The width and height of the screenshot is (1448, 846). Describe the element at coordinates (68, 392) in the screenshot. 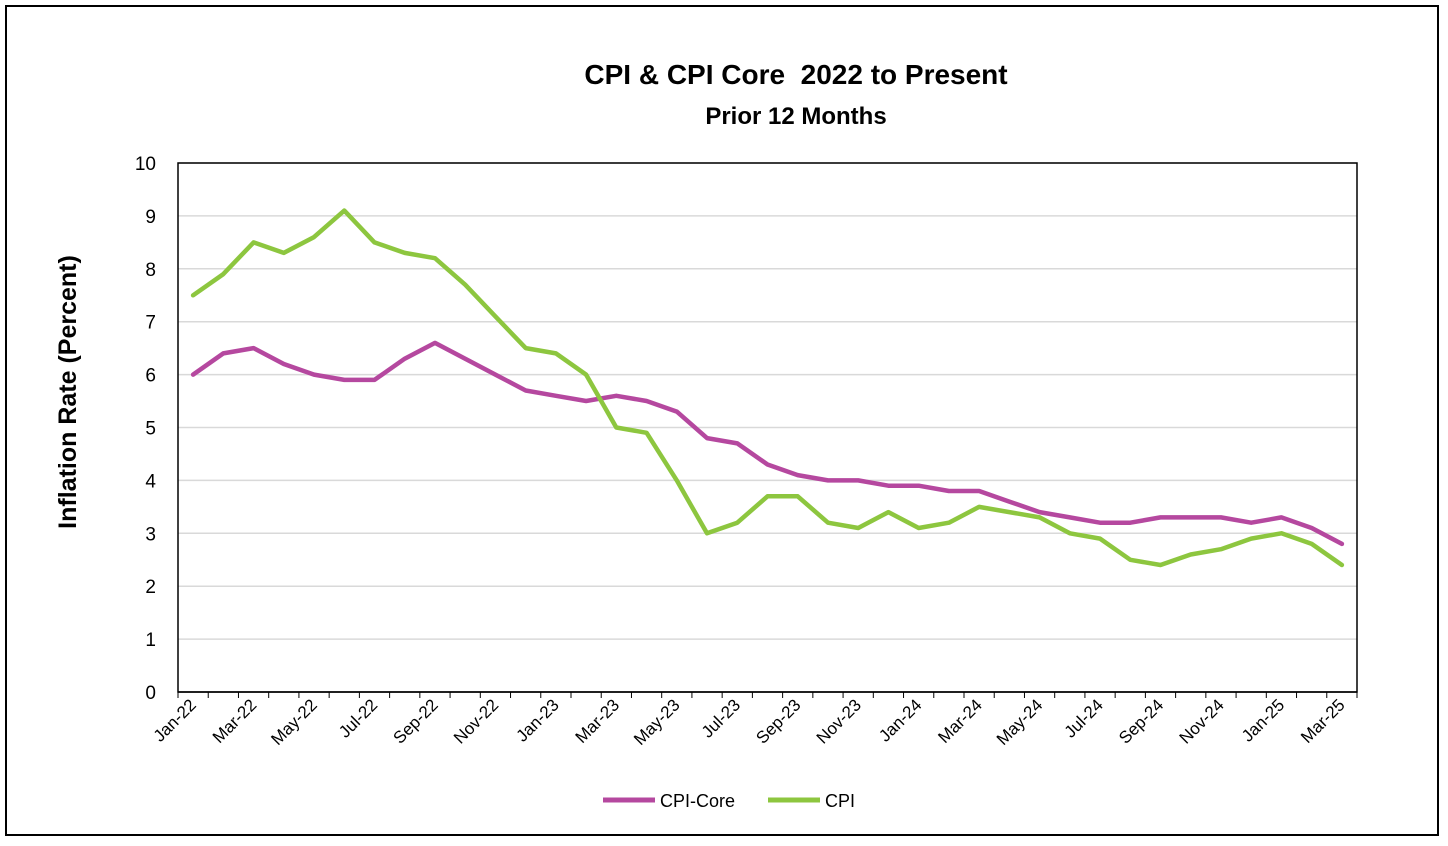

I see `y-axis-label: Inflation Rate (Percent)` at that location.